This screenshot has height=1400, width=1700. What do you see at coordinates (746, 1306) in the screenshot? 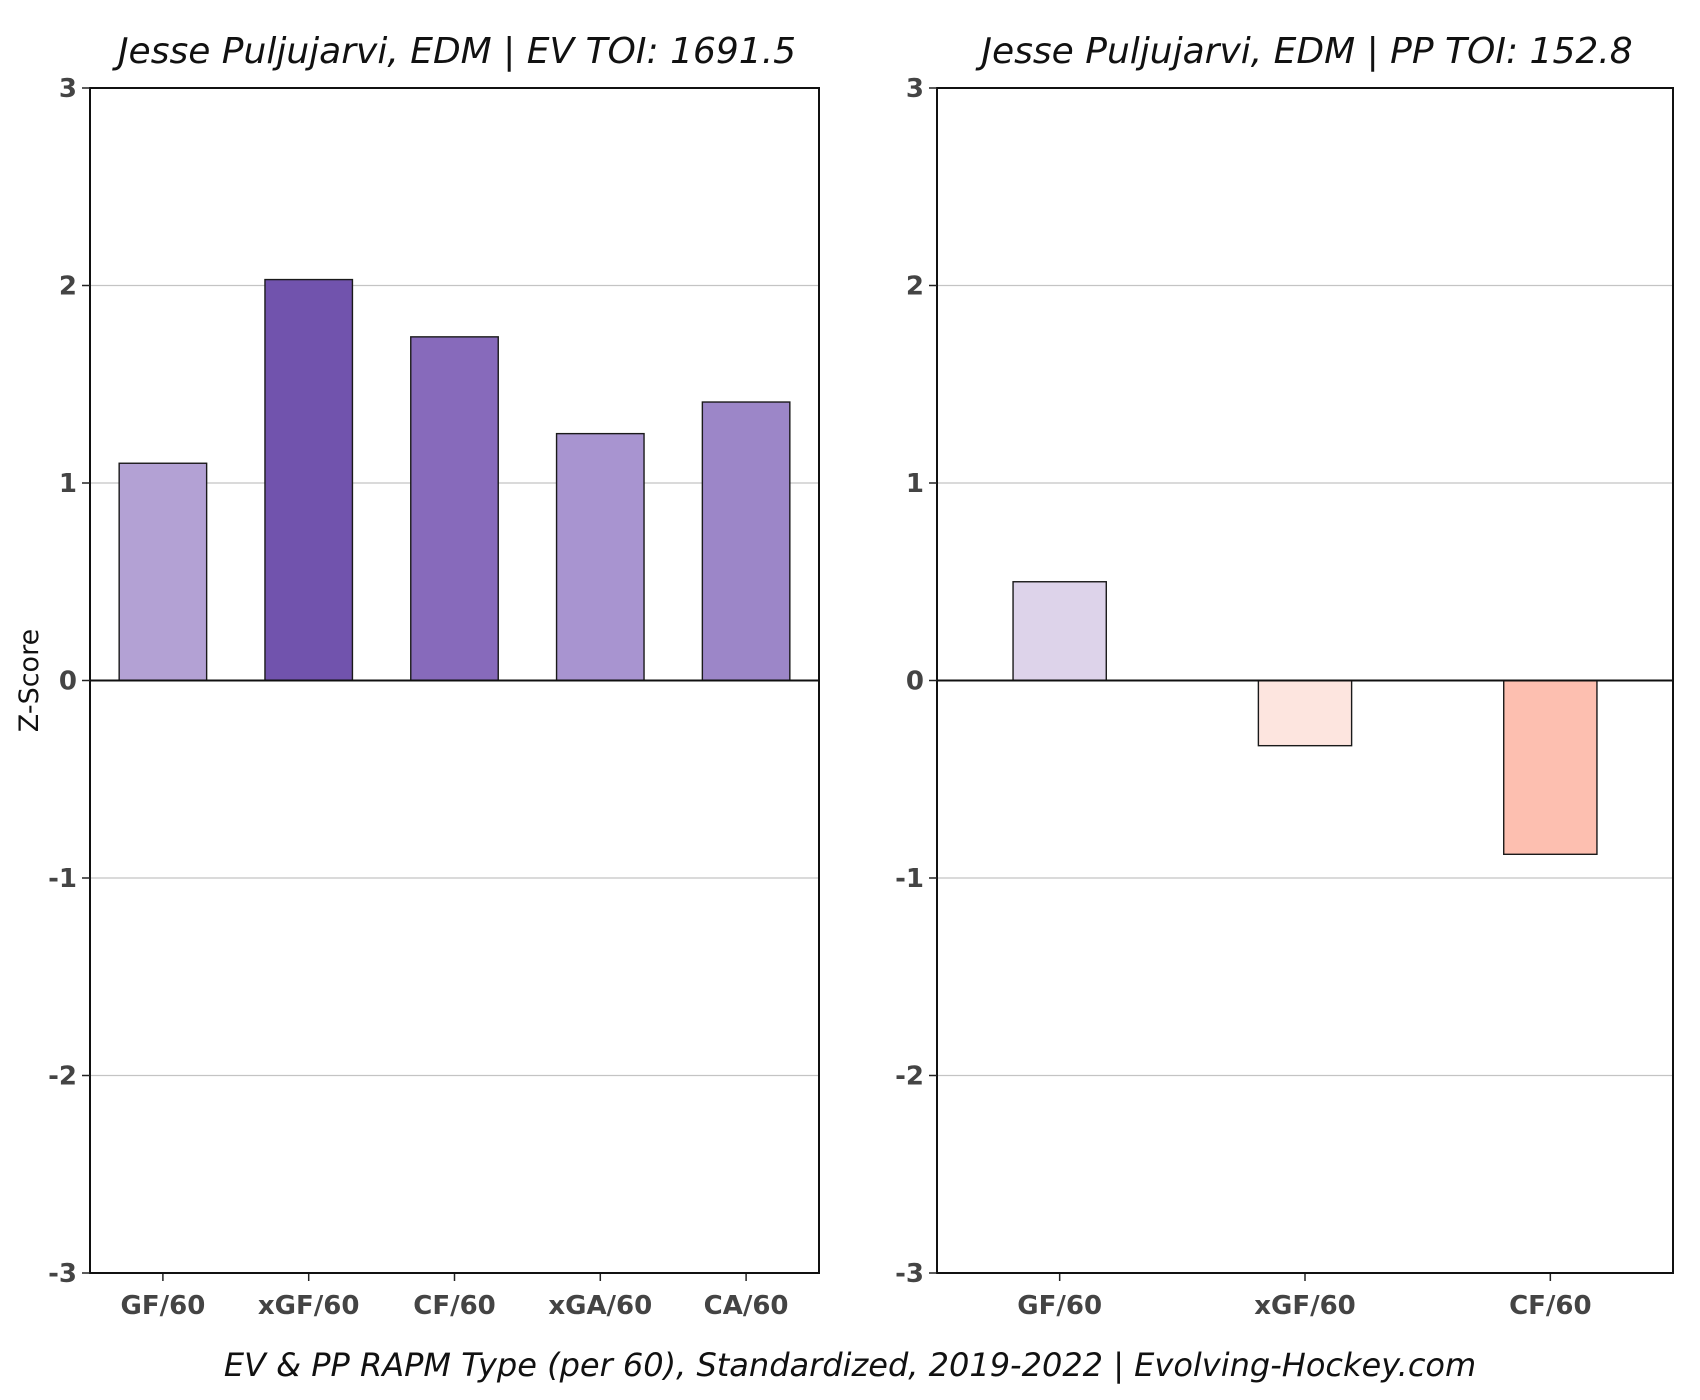
I see `x-tick-label: CA/60` at bounding box center [746, 1306].